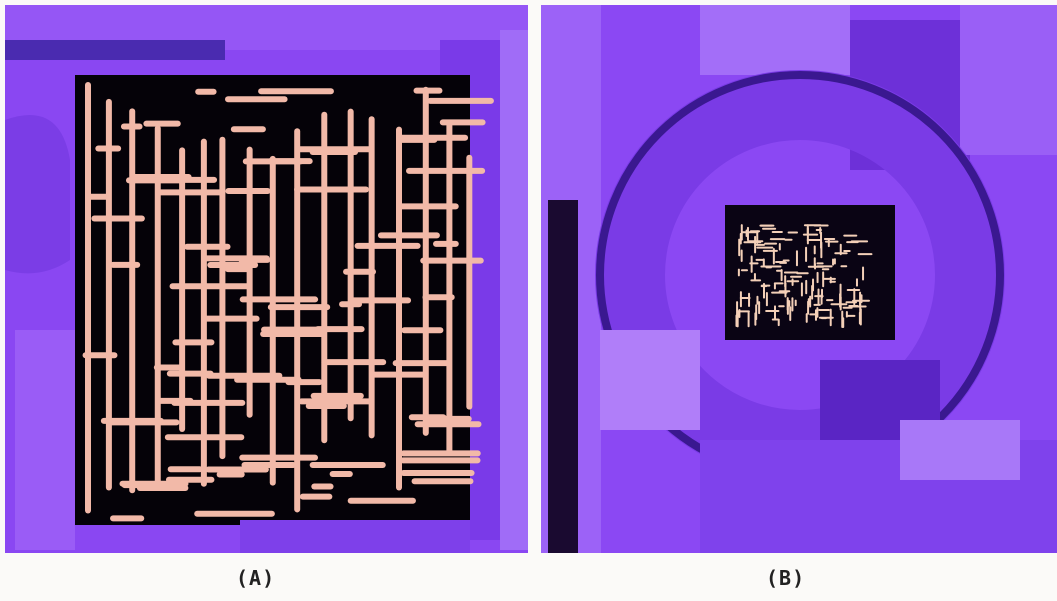 The image size is (1057, 601). What do you see at coordinates (355, 536) in the screenshot?
I see `floor` at bounding box center [355, 536].